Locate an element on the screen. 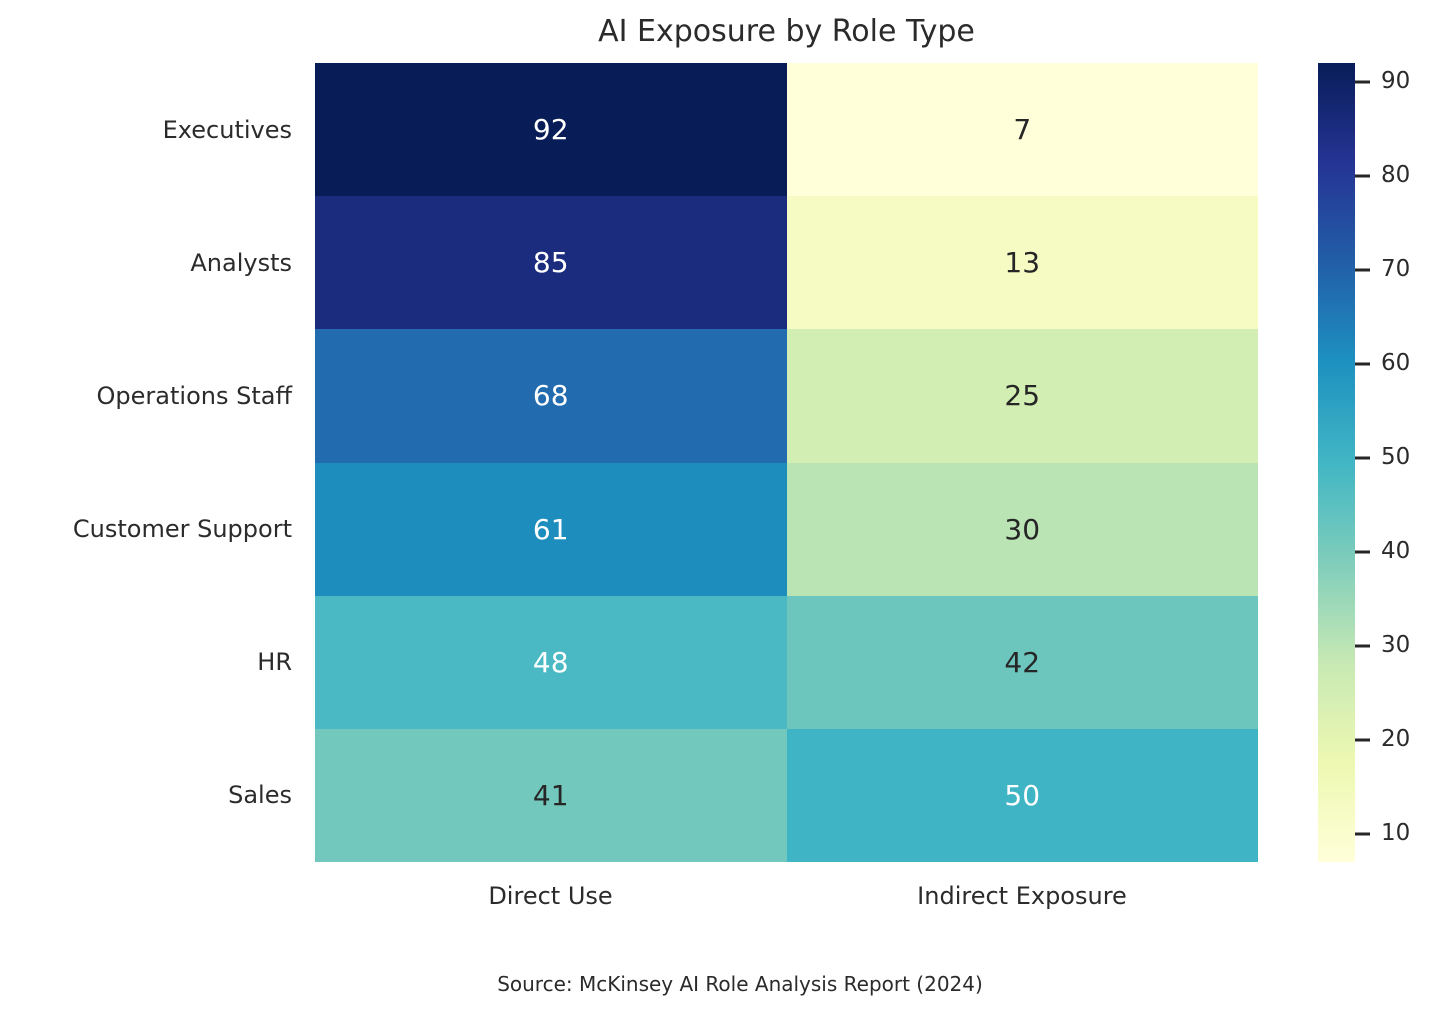  colorbar-tick-label: 40 is located at coordinates (1396, 550).